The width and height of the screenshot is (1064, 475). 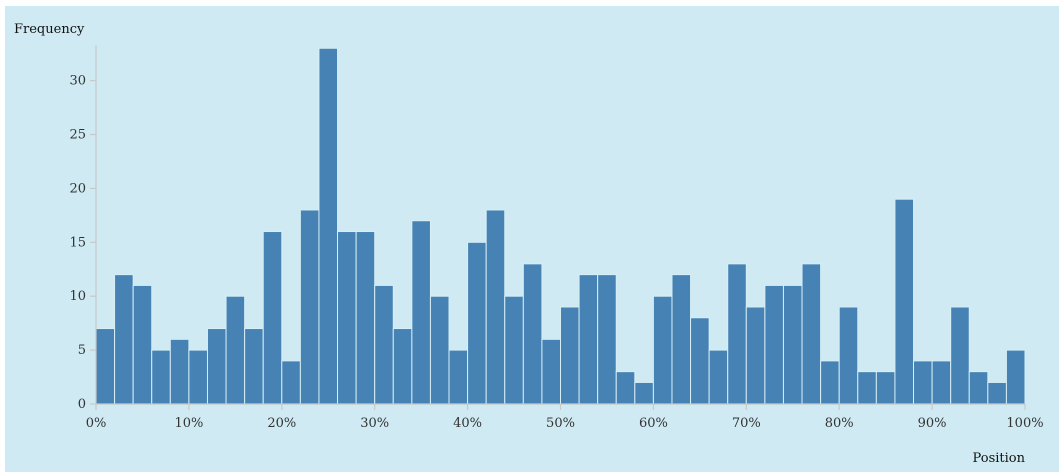 What do you see at coordinates (77, 135) in the screenshot?
I see `y-tick-label: 25` at bounding box center [77, 135].